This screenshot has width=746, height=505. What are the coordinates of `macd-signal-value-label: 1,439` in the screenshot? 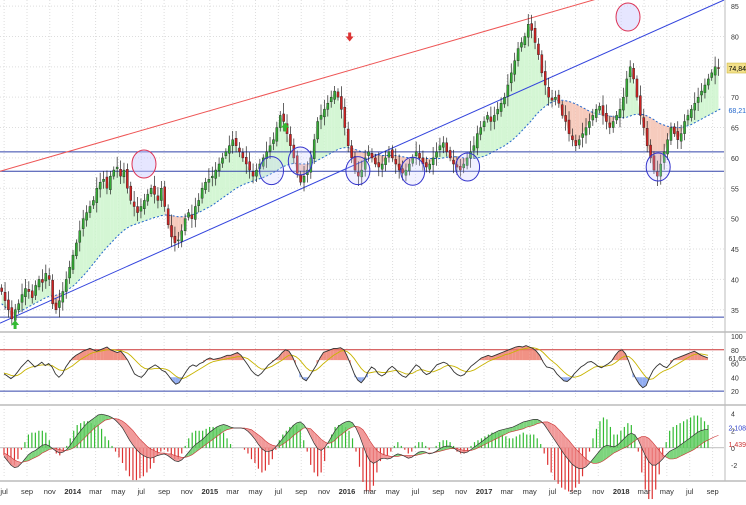 It's located at (737, 445).